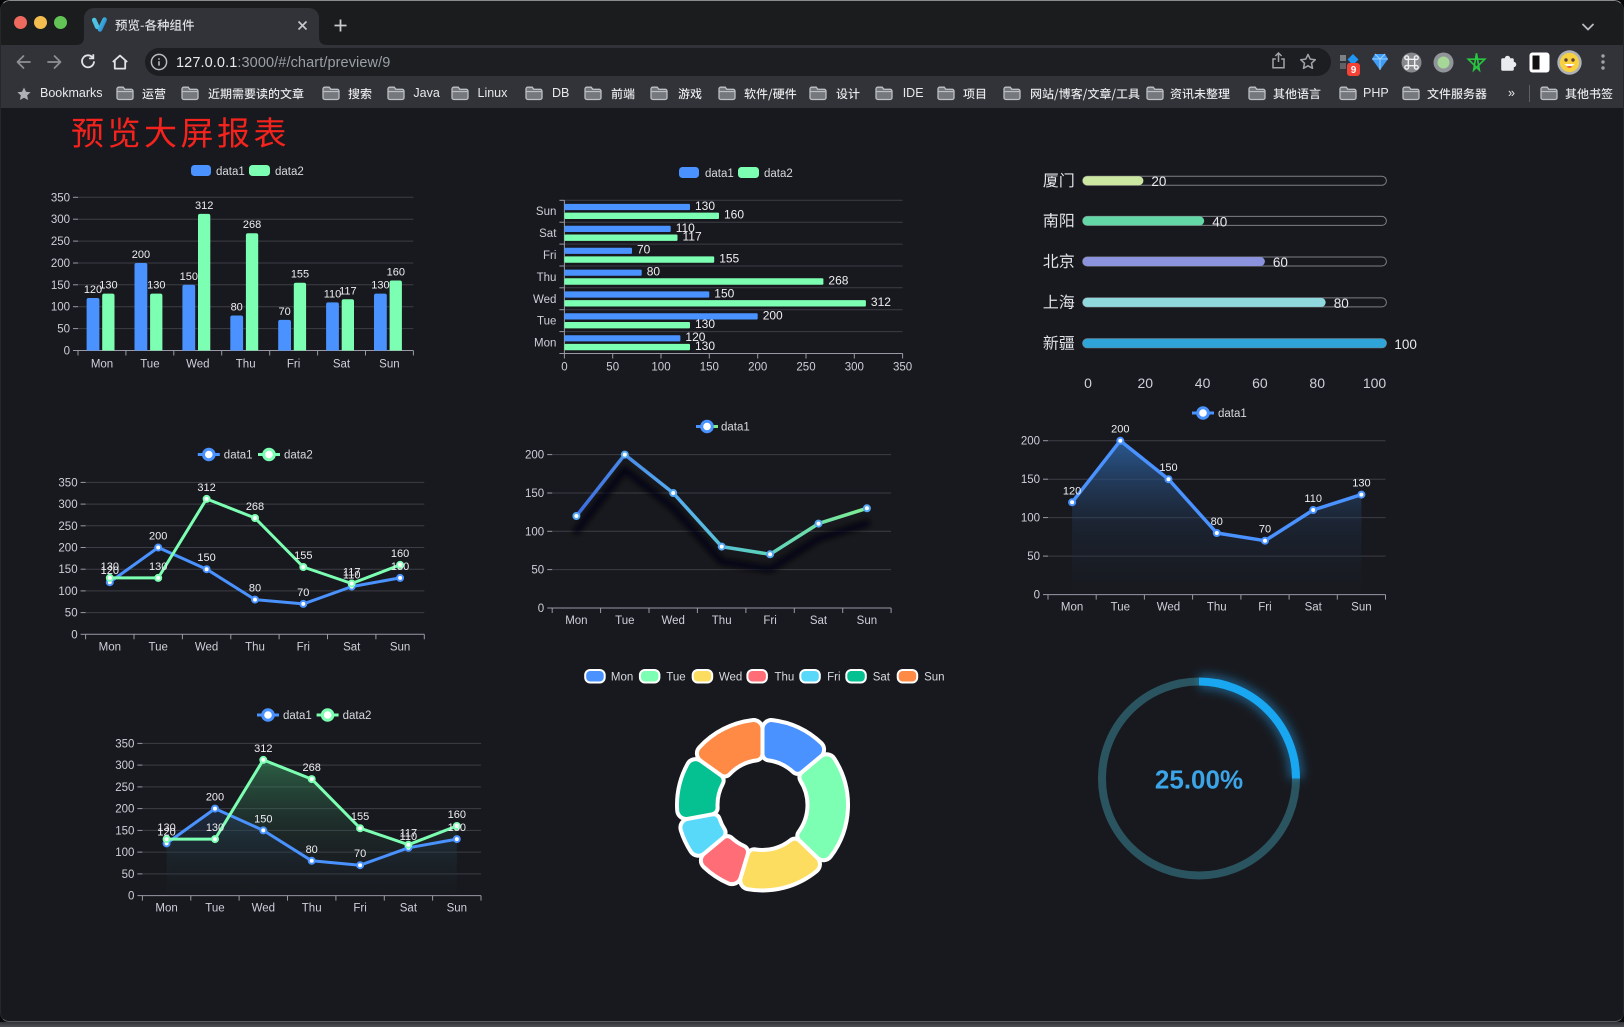  What do you see at coordinates (63, 330) in the screenshot?
I see `svg-text: 50` at bounding box center [63, 330].